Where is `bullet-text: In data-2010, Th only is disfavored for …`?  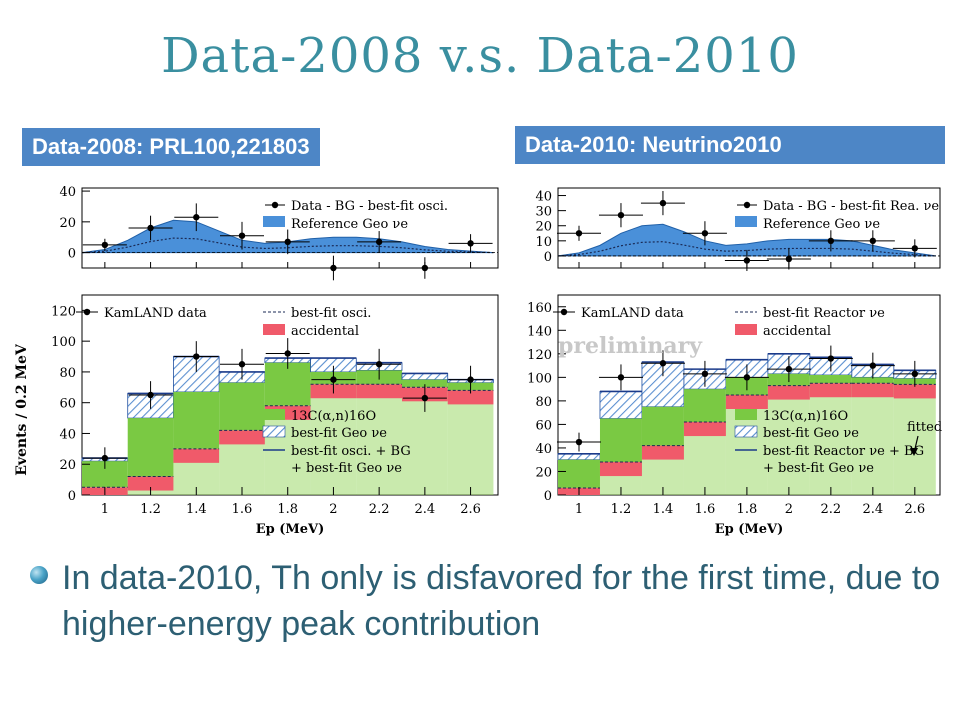 bullet-text: In data-2010, Th only is disfavored for … is located at coordinates (501, 601).